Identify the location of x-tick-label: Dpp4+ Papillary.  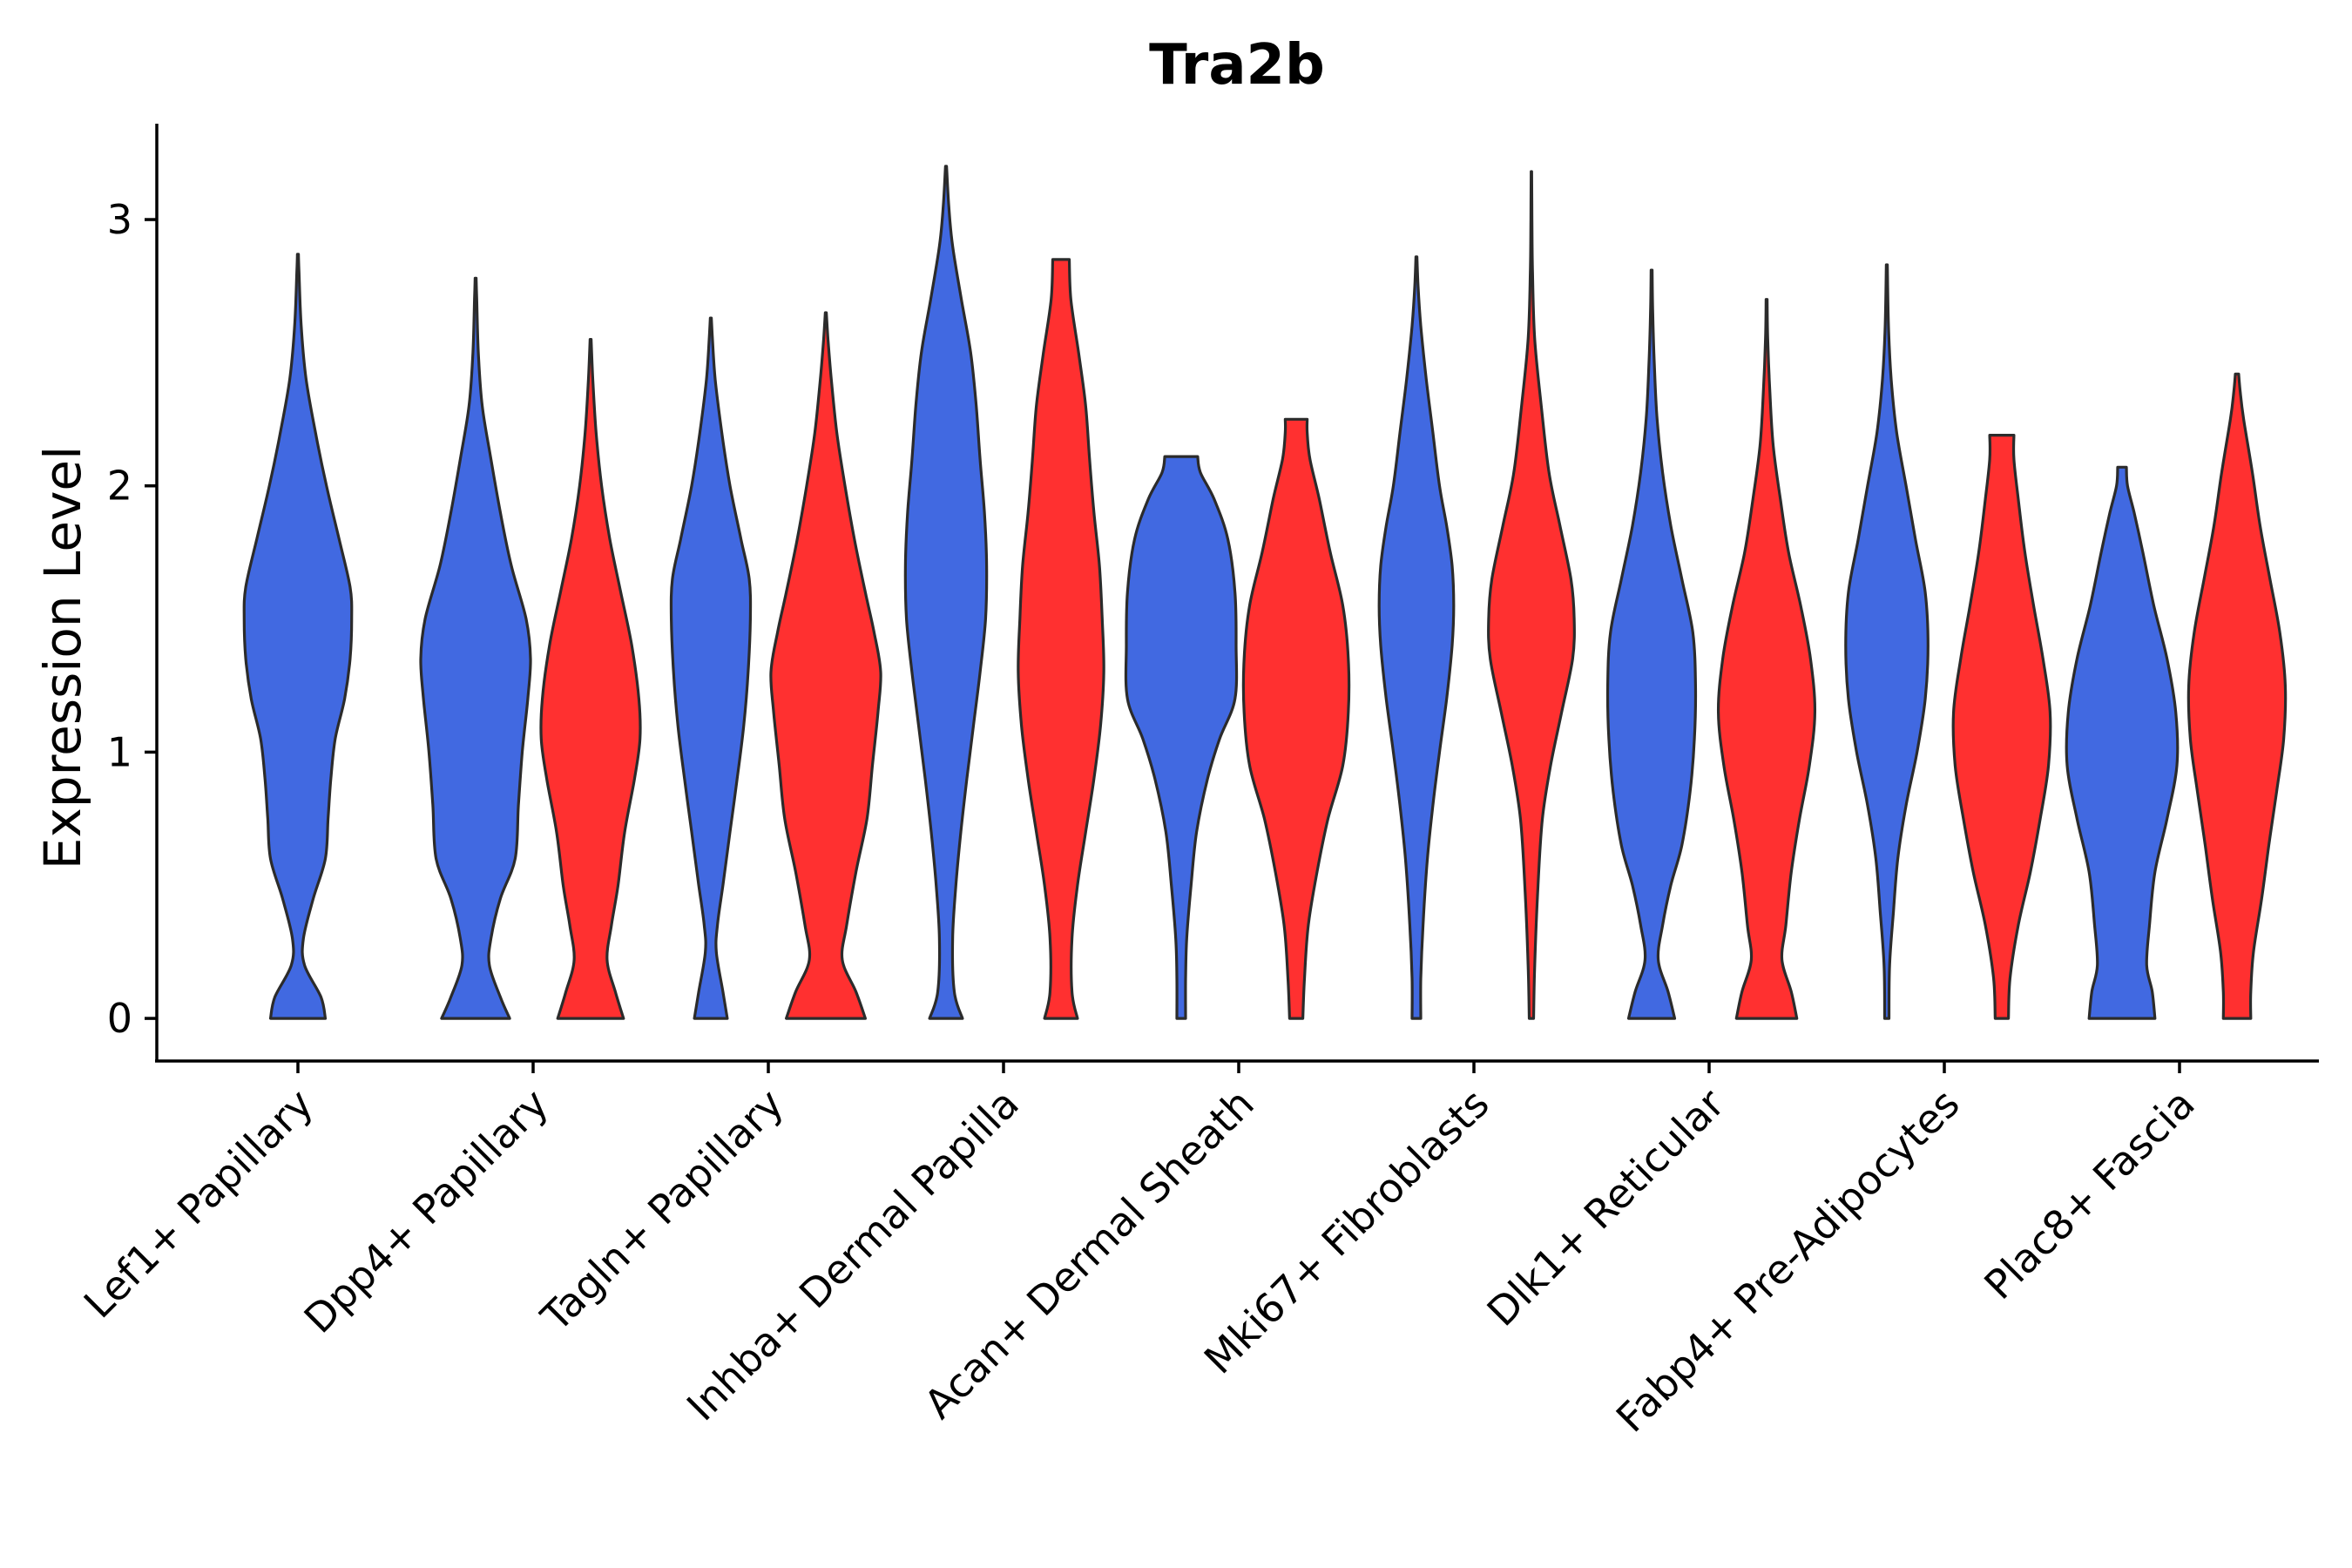
(426, 1211).